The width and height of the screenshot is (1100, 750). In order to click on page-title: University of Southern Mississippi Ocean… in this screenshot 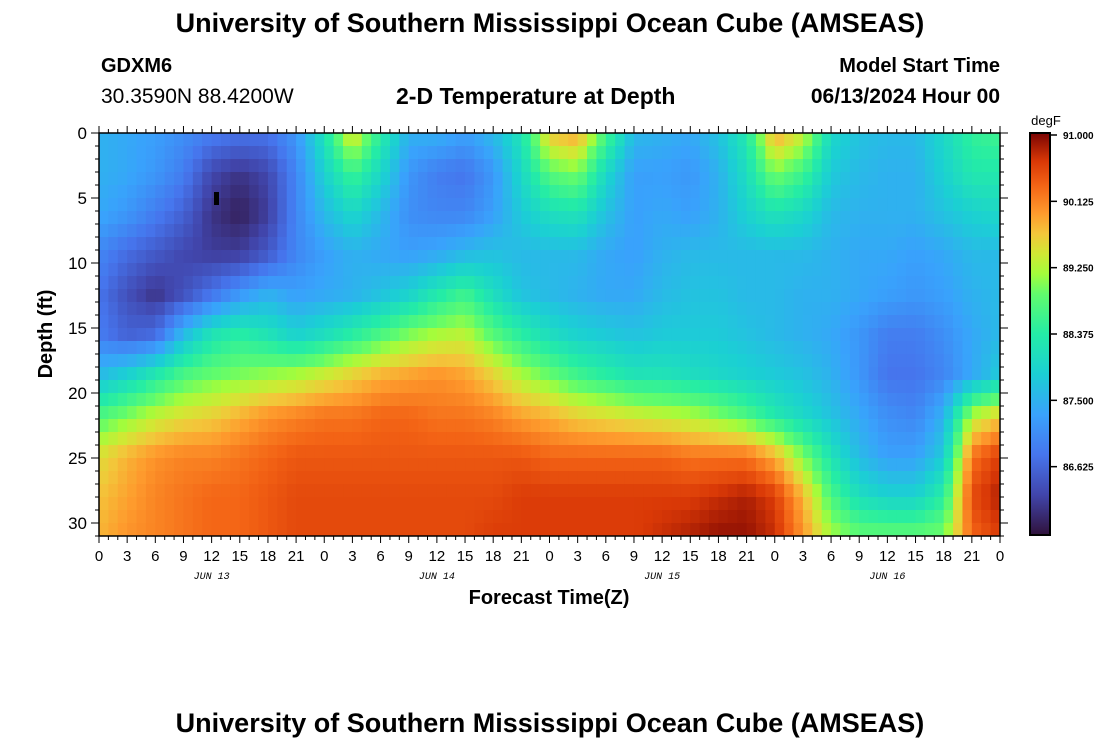, I will do `click(550, 23)`.